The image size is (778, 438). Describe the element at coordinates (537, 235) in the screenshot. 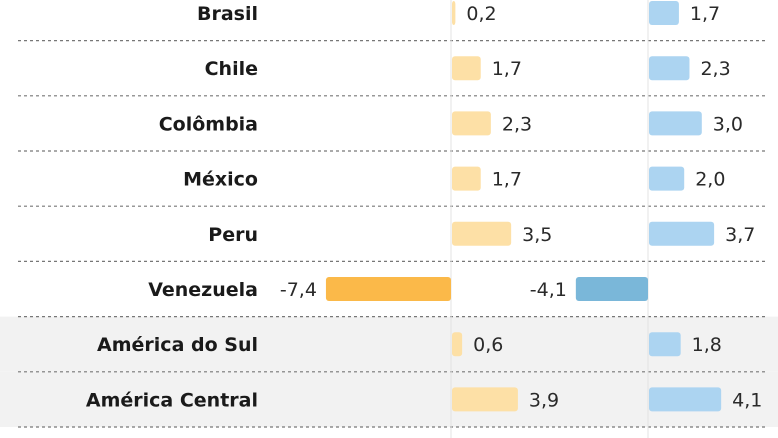

I see `data-label: 3,5` at that location.